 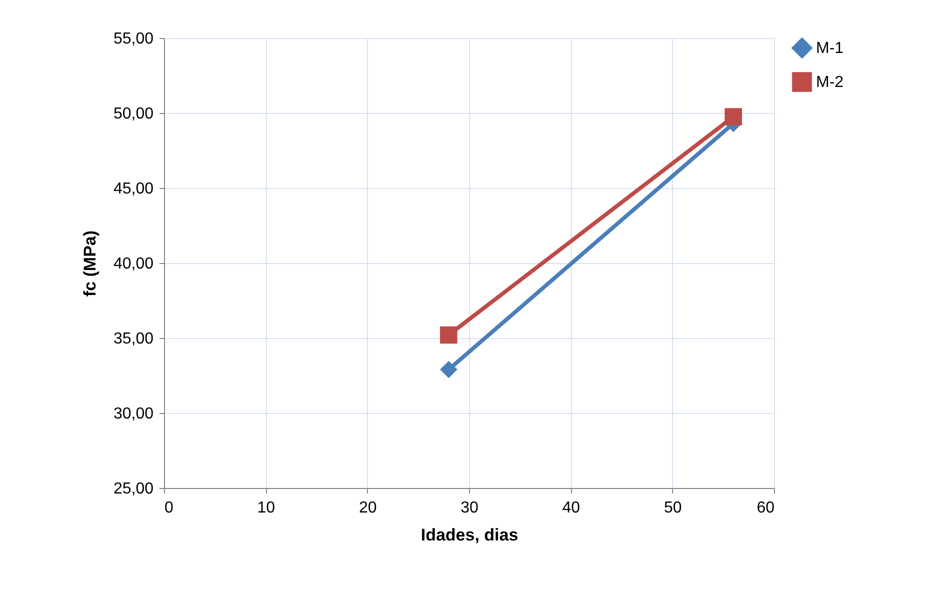 I want to click on legend-label: M-1, so click(x=830, y=48).